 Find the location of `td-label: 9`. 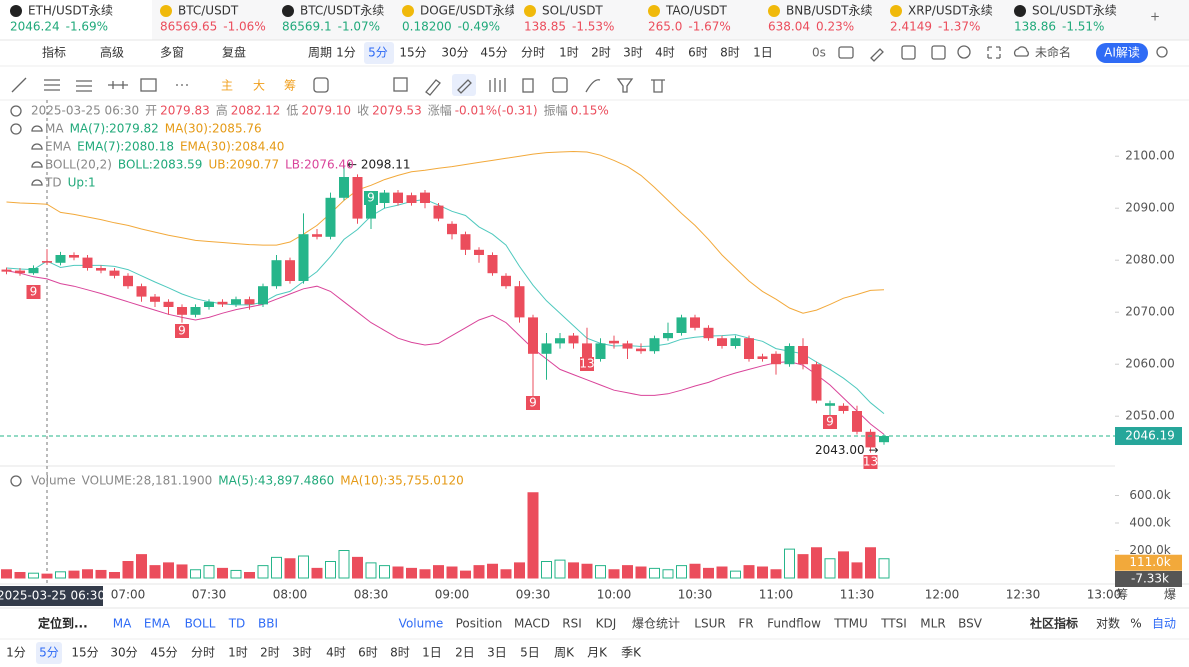

td-label: 9 is located at coordinates (371, 198).